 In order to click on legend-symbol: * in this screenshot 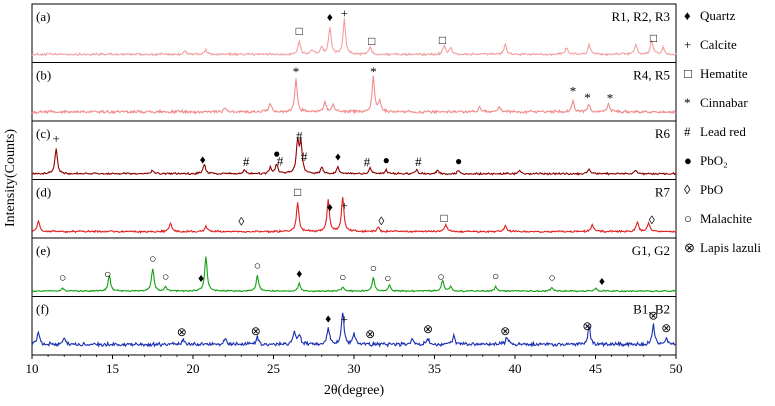, I will do `click(687, 102)`.